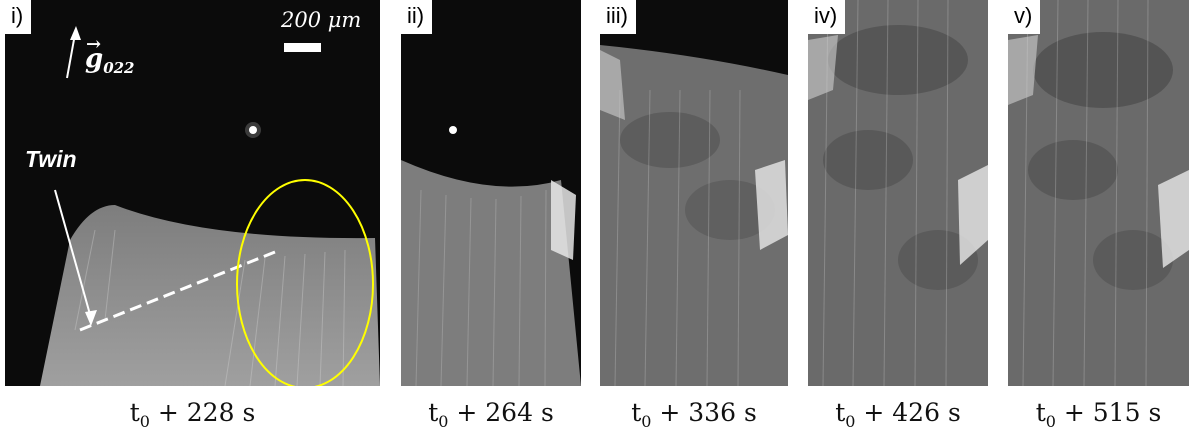 This screenshot has height=444, width=1194. Describe the element at coordinates (694, 414) in the screenshot. I see `caption-panel-iii: t0 + 336 s` at that location.